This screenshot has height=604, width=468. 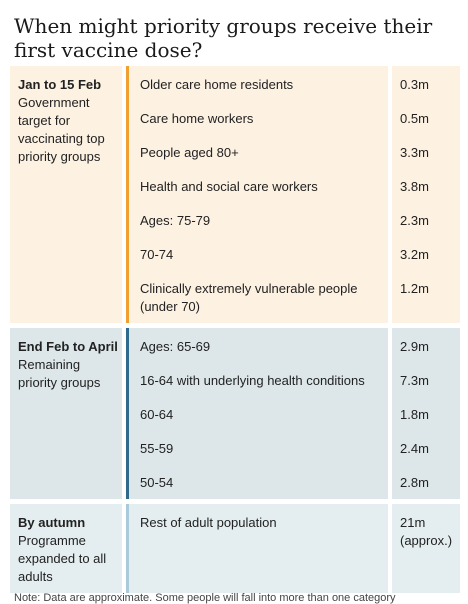 I want to click on period: End Feb to April, so click(x=68, y=346).